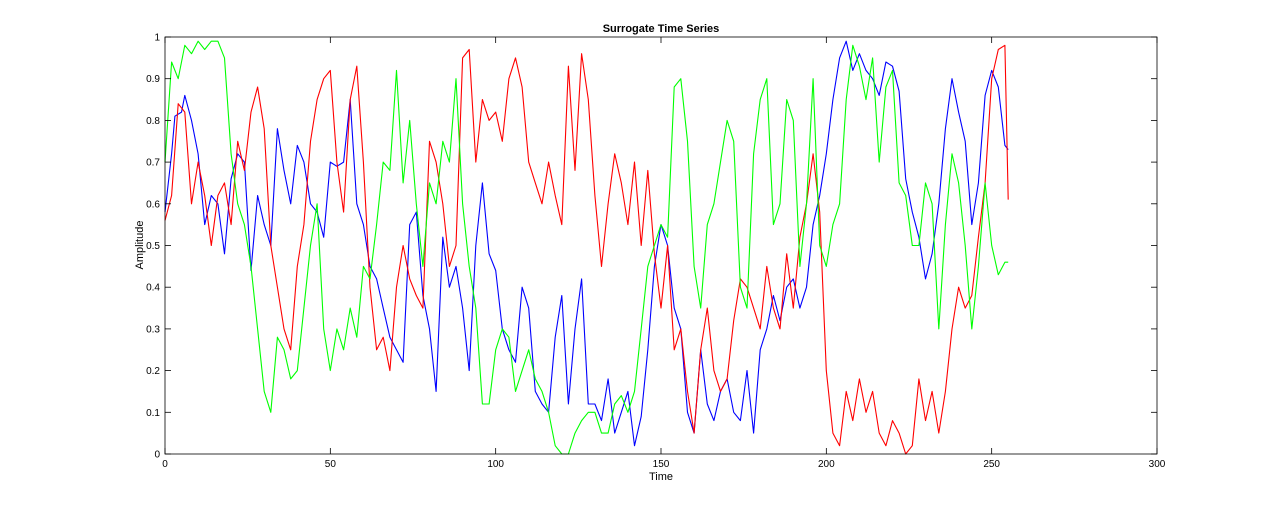 This screenshot has width=1280, height=511. What do you see at coordinates (153, 246) in the screenshot?
I see `y-tick-label: 0.5` at bounding box center [153, 246].